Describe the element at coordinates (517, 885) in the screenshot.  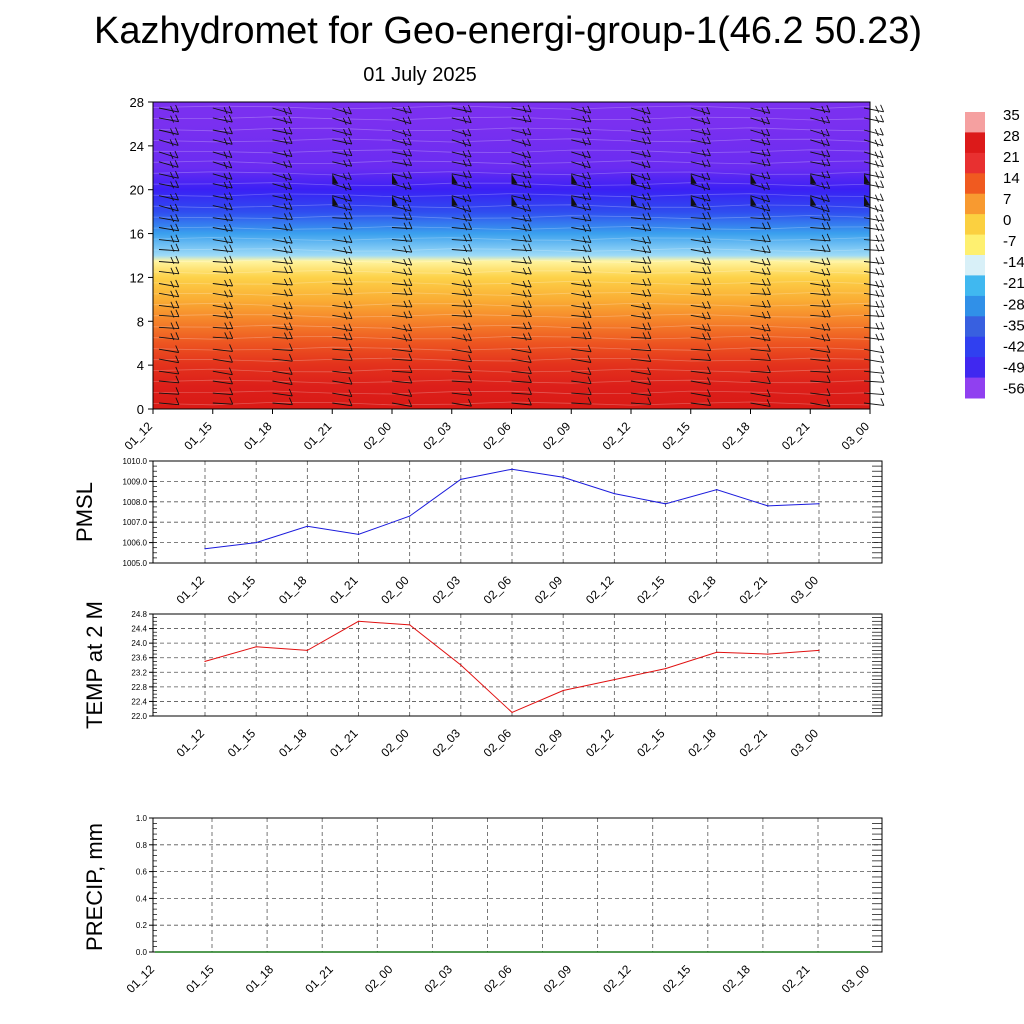
I see `panel-frame` at that location.